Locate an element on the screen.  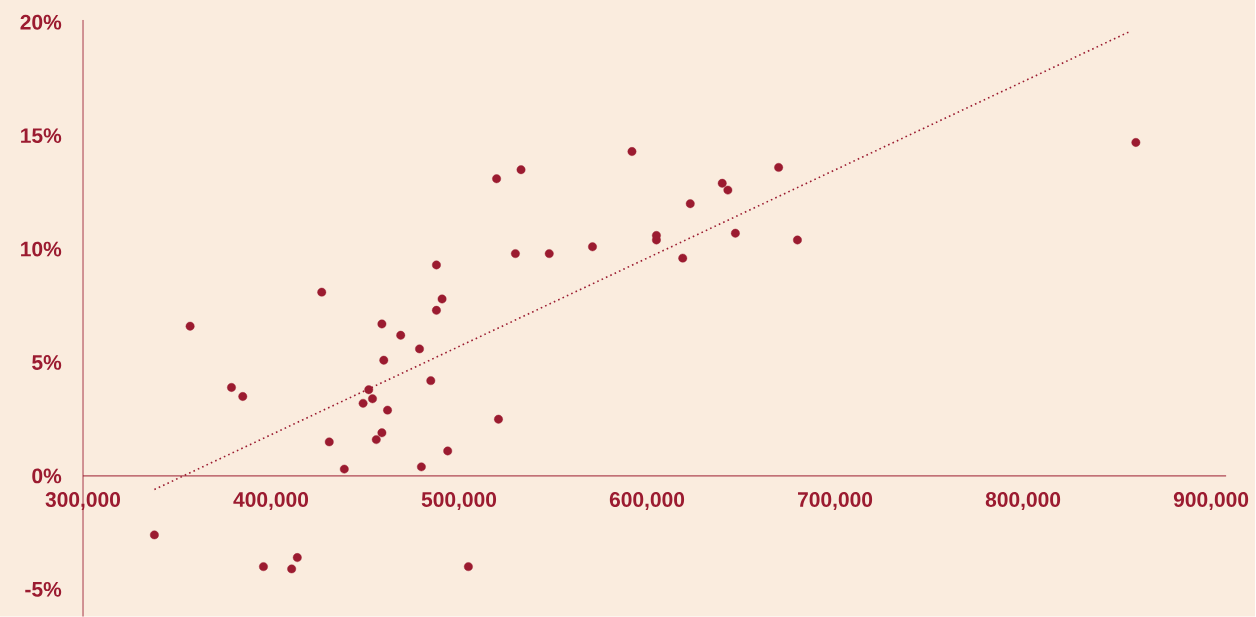
y-tick-label: 15% is located at coordinates (41, 136).